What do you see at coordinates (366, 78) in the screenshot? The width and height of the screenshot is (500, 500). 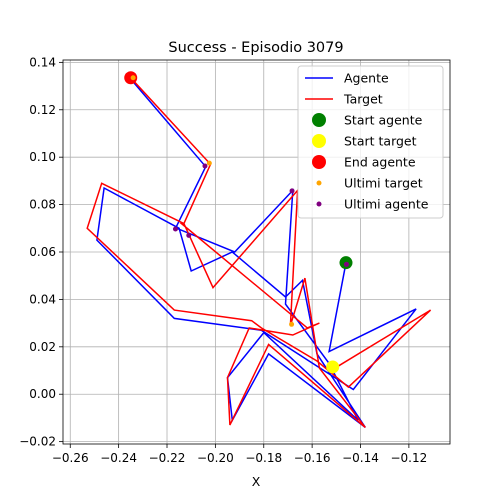 I see `legend-label: Agente` at bounding box center [366, 78].